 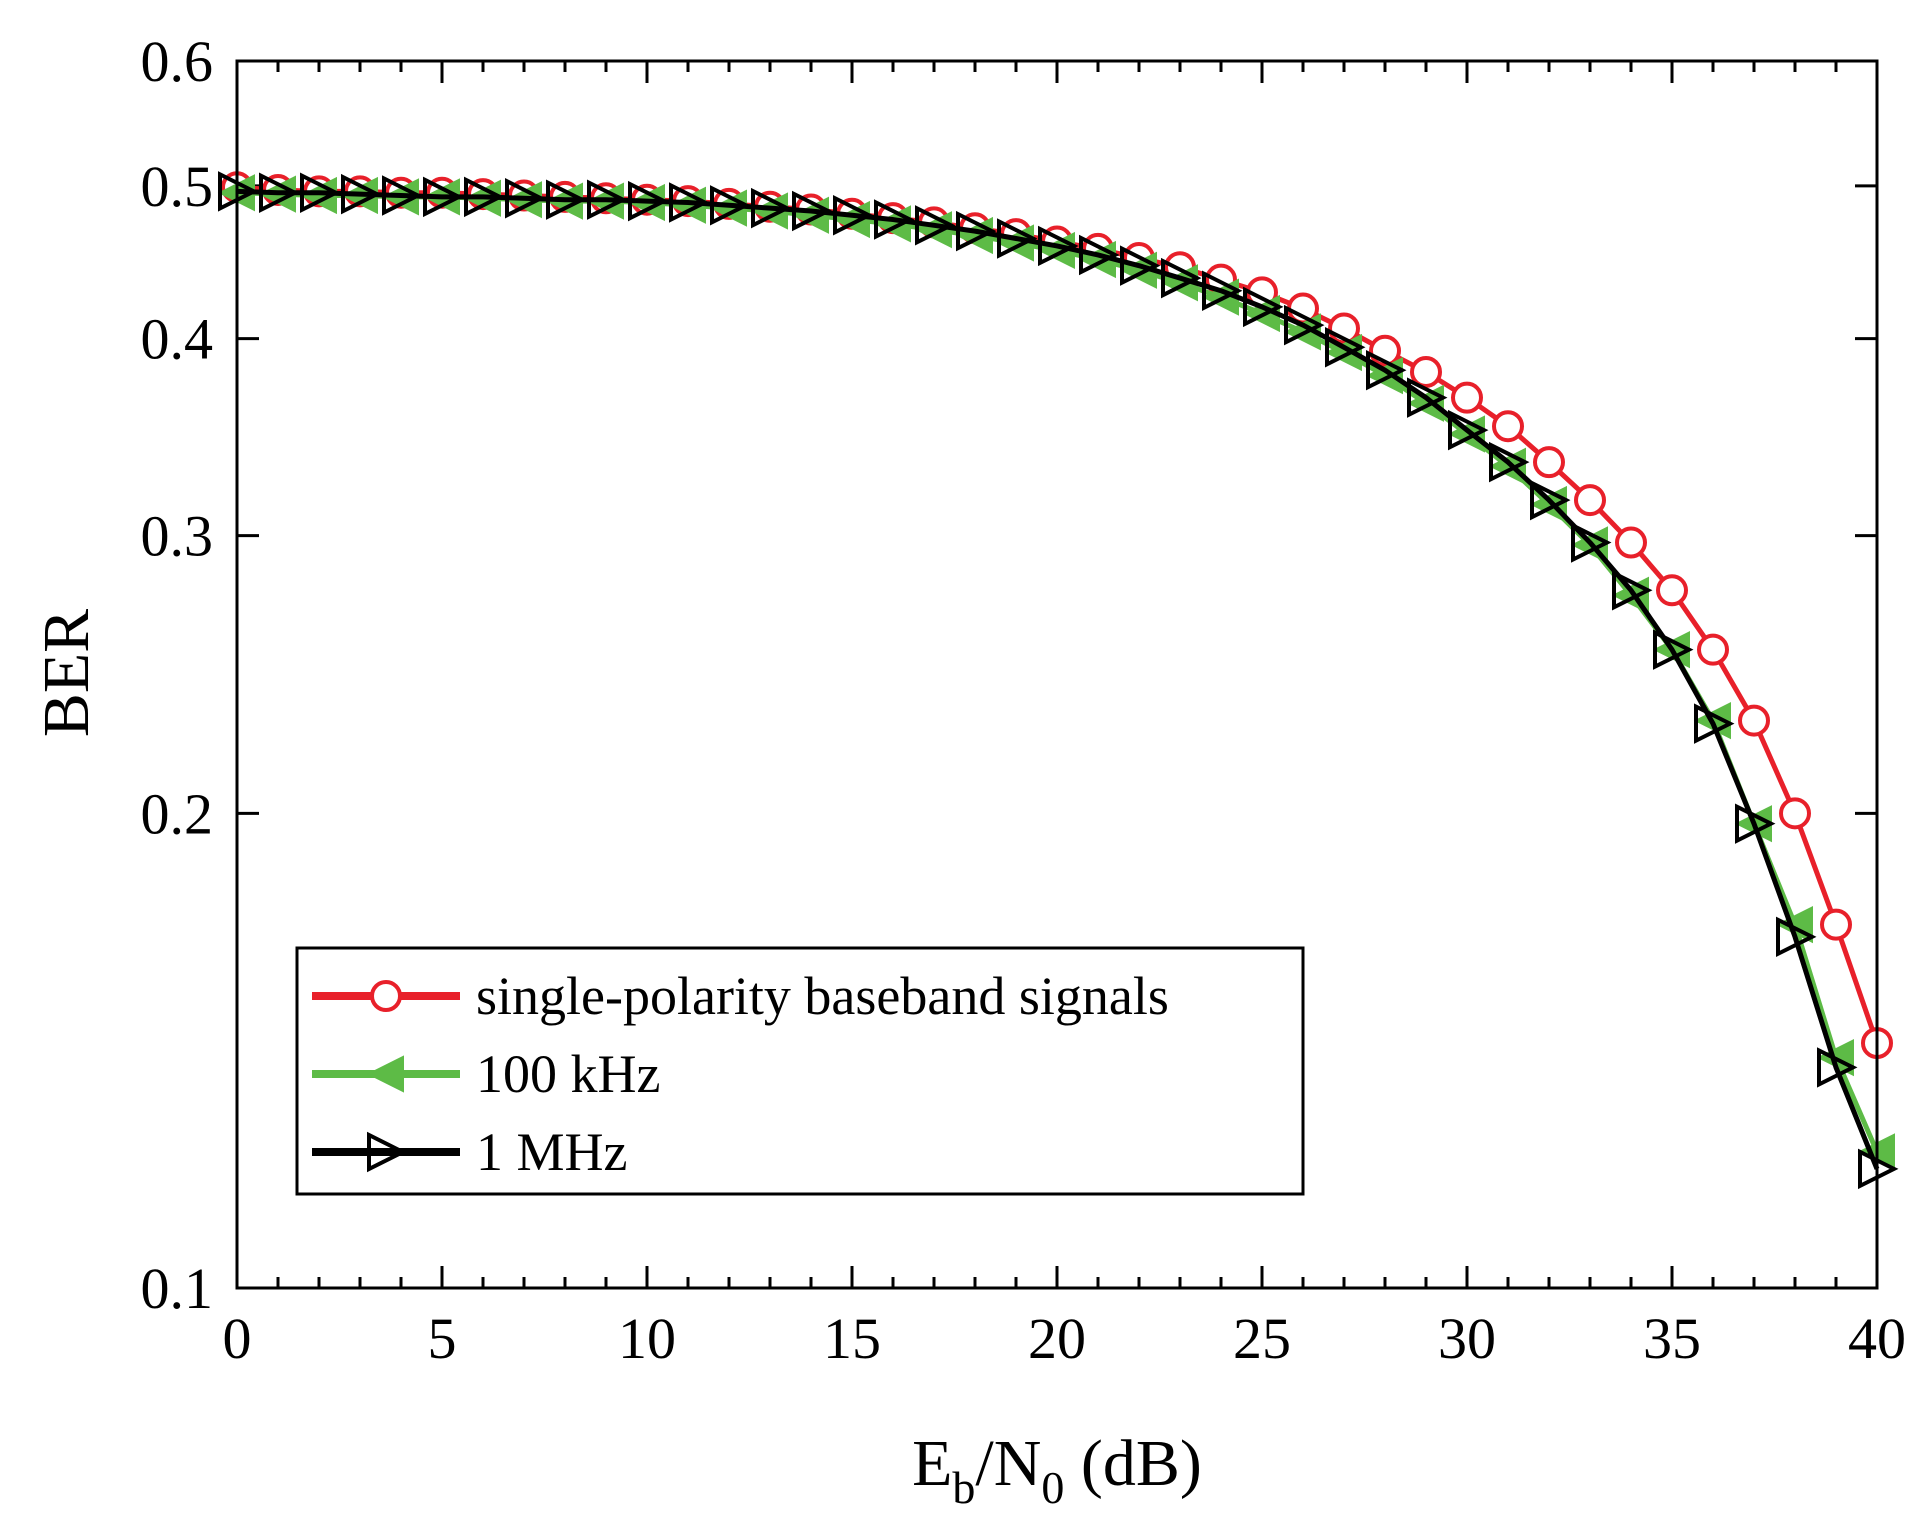 I want to click on x-tick-label: 10, so click(x=647, y=1338).